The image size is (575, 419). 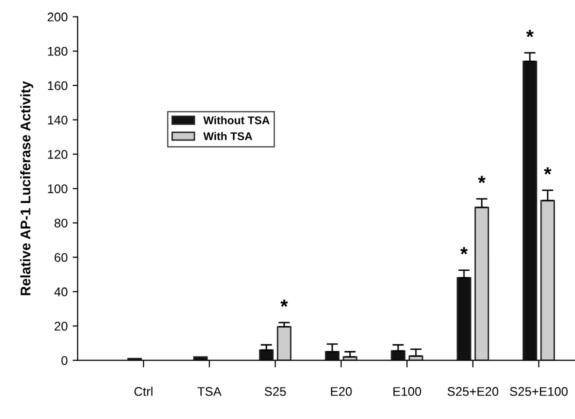 What do you see at coordinates (143, 391) in the screenshot?
I see `x-tick-label: Ctrl` at bounding box center [143, 391].